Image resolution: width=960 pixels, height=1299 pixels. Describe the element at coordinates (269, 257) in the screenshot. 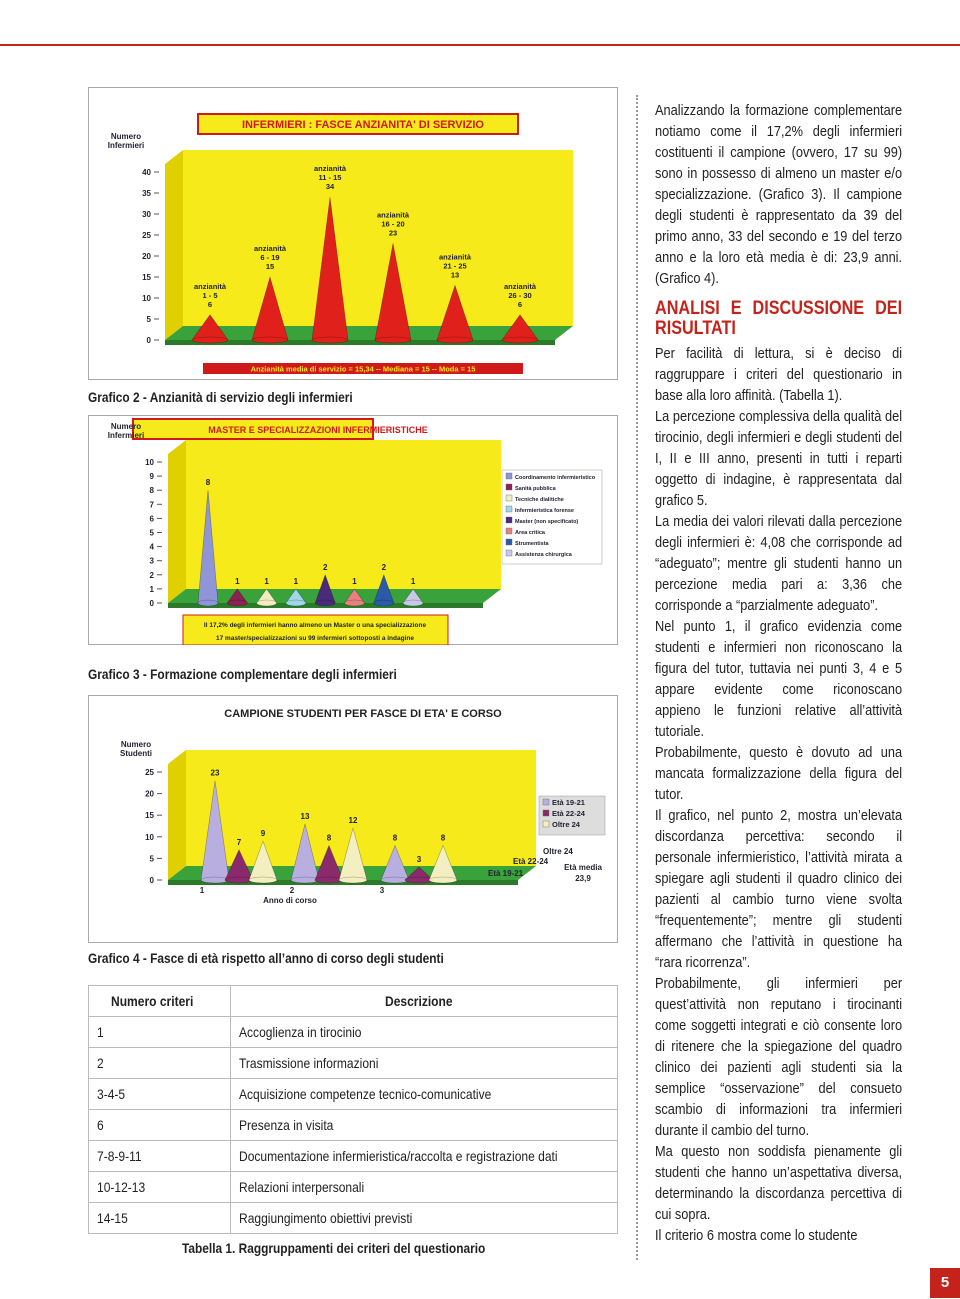

I see `category-label: 6 - 19` at that location.